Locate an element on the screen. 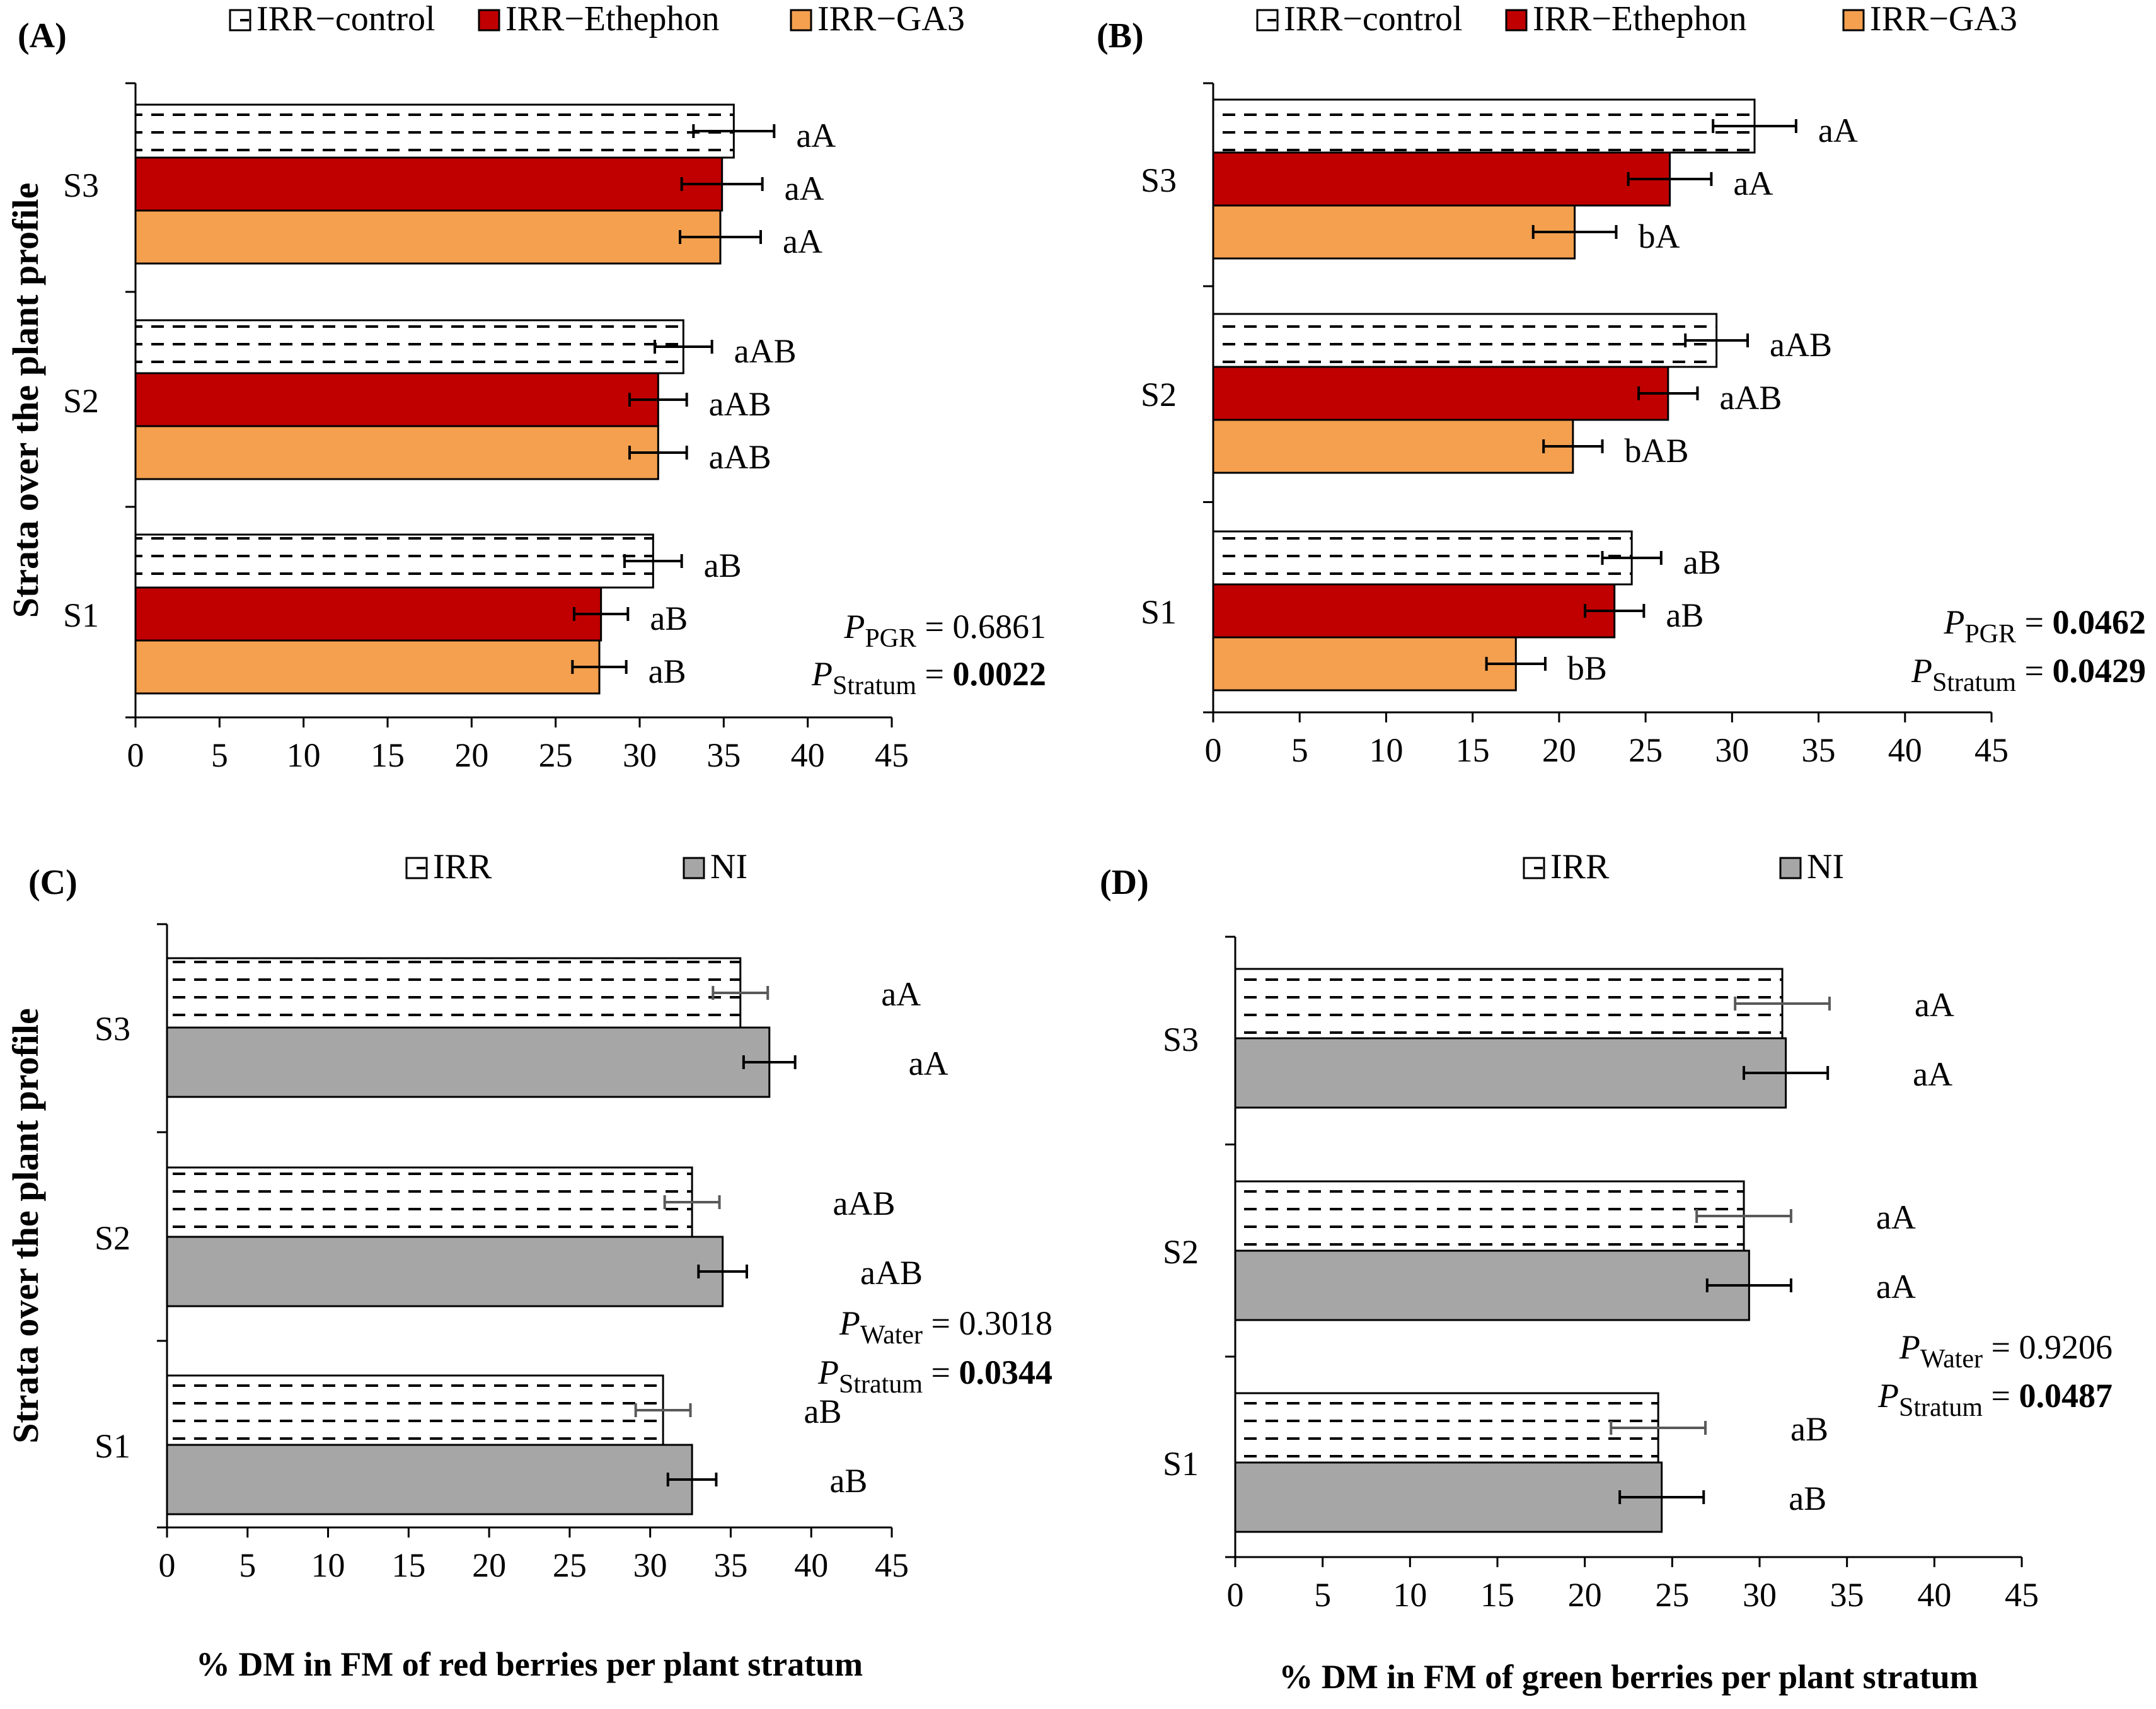 Image resolution: width=2156 pixels, height=1709 pixels. p-subscript: Water is located at coordinates (1952, 1359).